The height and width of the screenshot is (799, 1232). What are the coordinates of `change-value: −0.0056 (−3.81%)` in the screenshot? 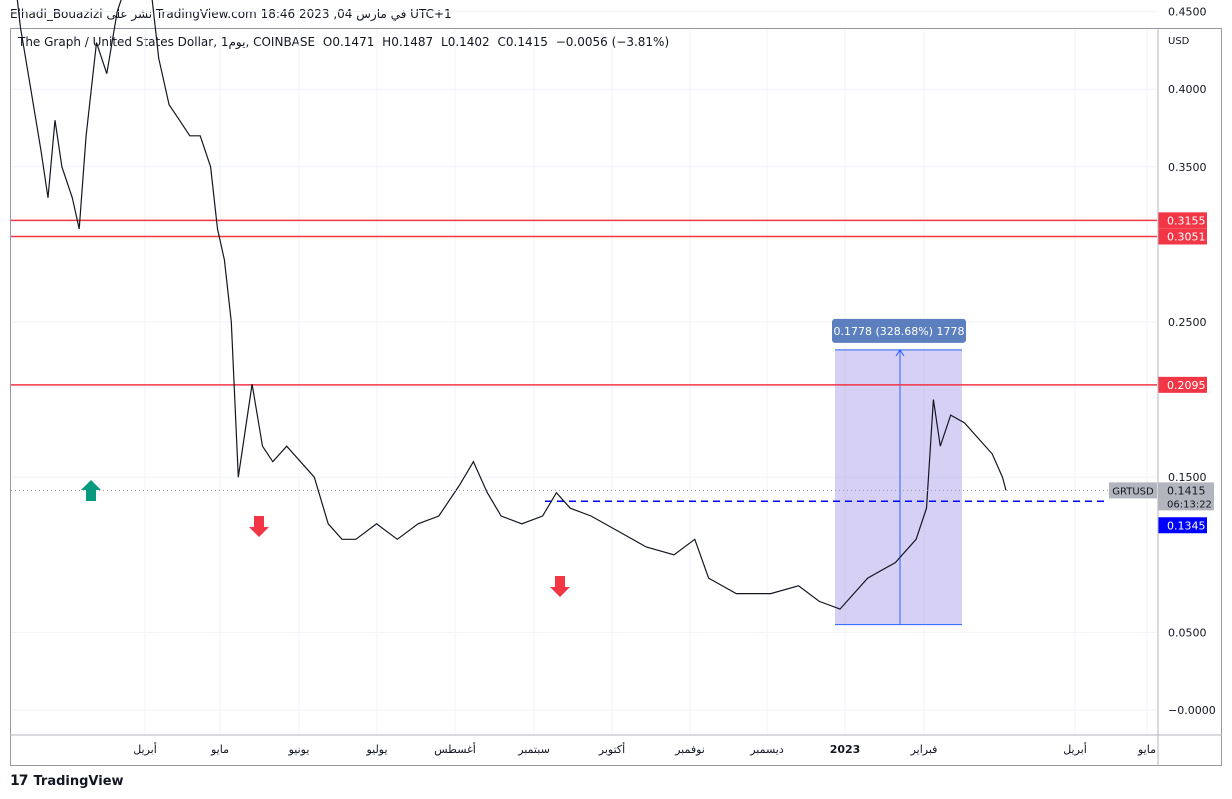 It's located at (612, 42).